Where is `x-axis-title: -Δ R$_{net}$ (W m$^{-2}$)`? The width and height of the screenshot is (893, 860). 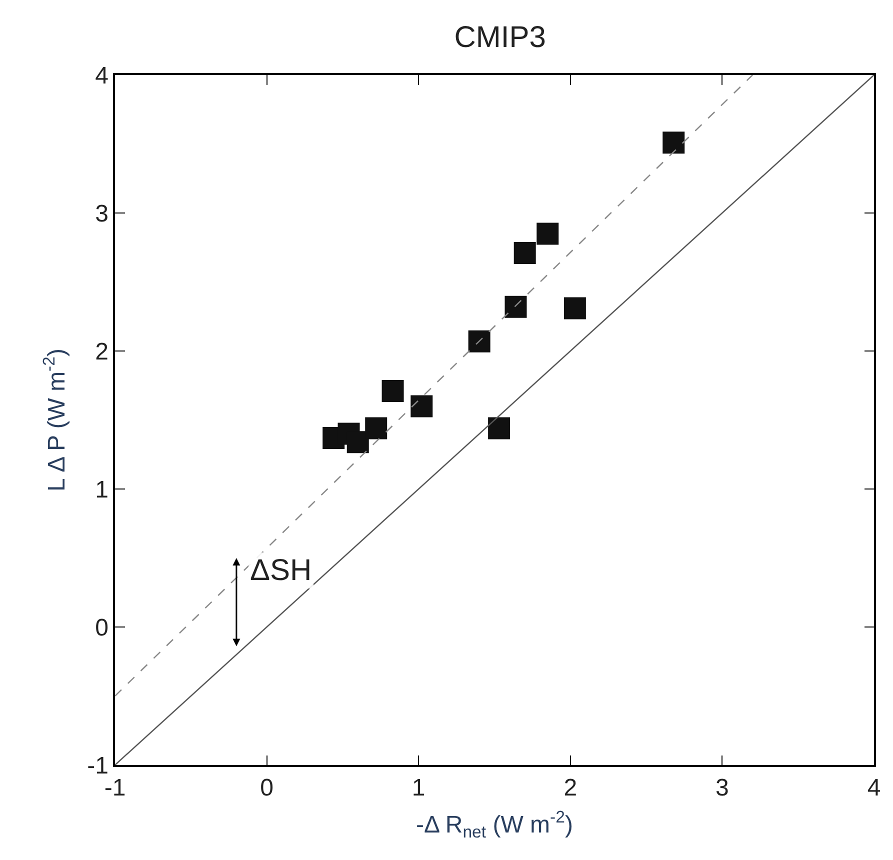 x-axis-title: -Δ R$_{net}$ (W m$^{-2}$) is located at coordinates (494, 824).